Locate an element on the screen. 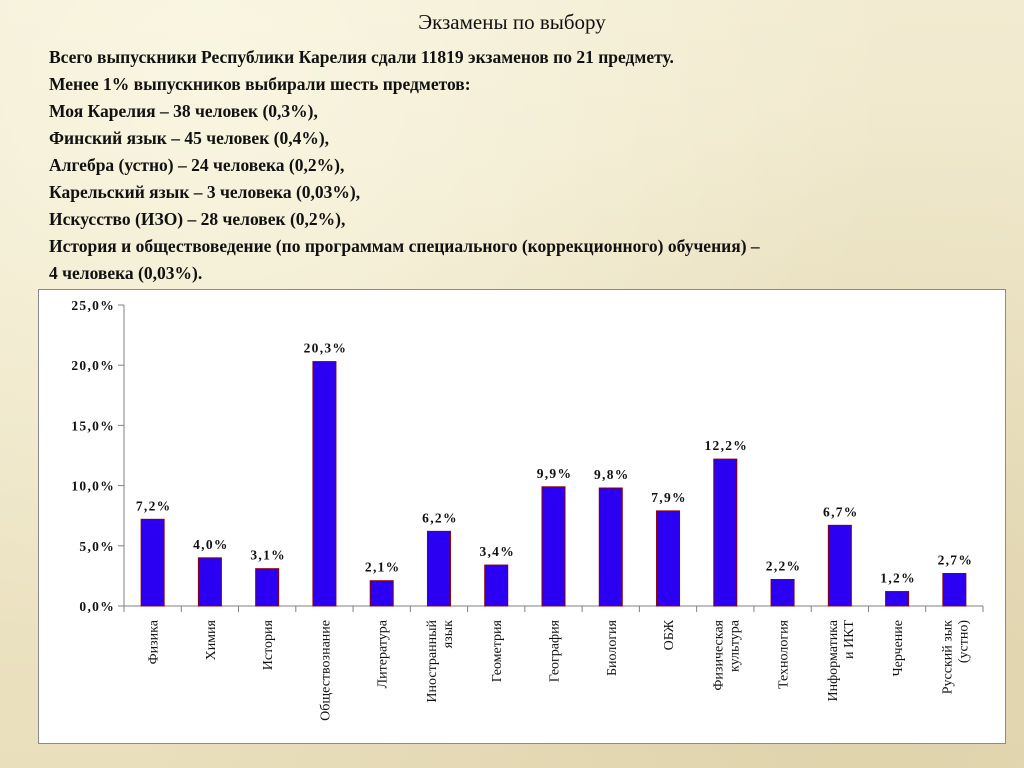 Image resolution: width=1024 pixels, height=768 pixels. category-label: География is located at coordinates (555, 650).